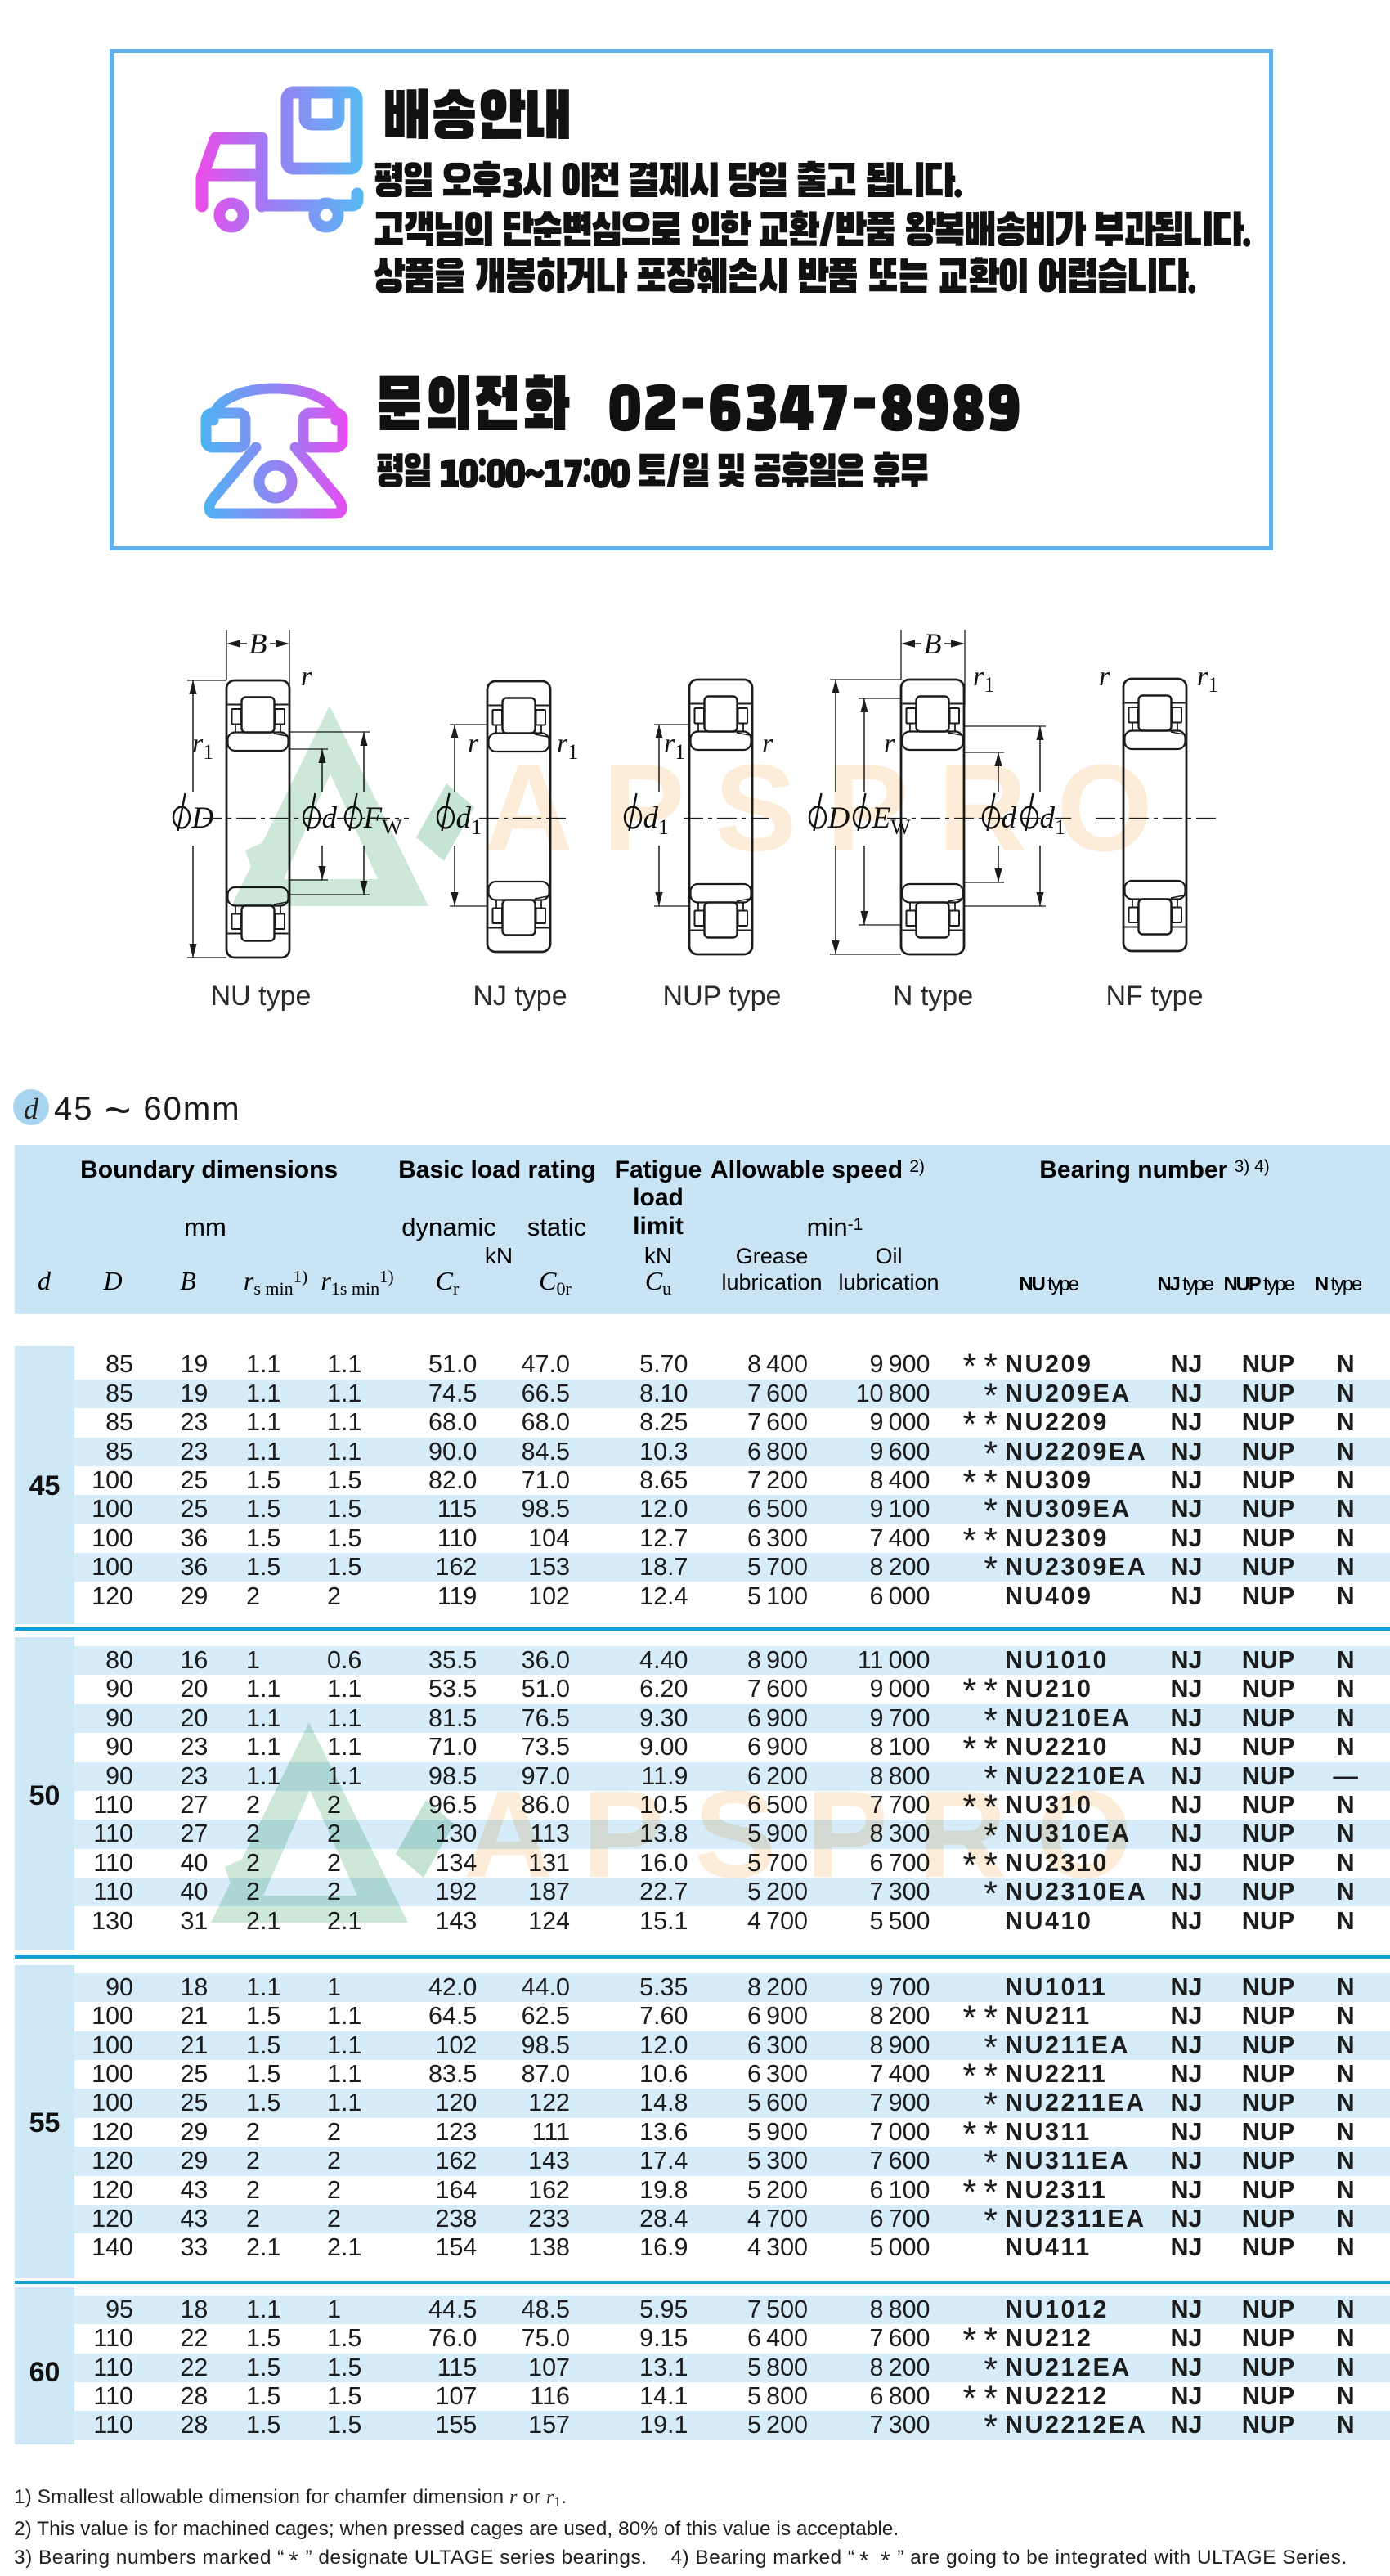  I want to click on svg-text: NF type, so click(1154, 997).